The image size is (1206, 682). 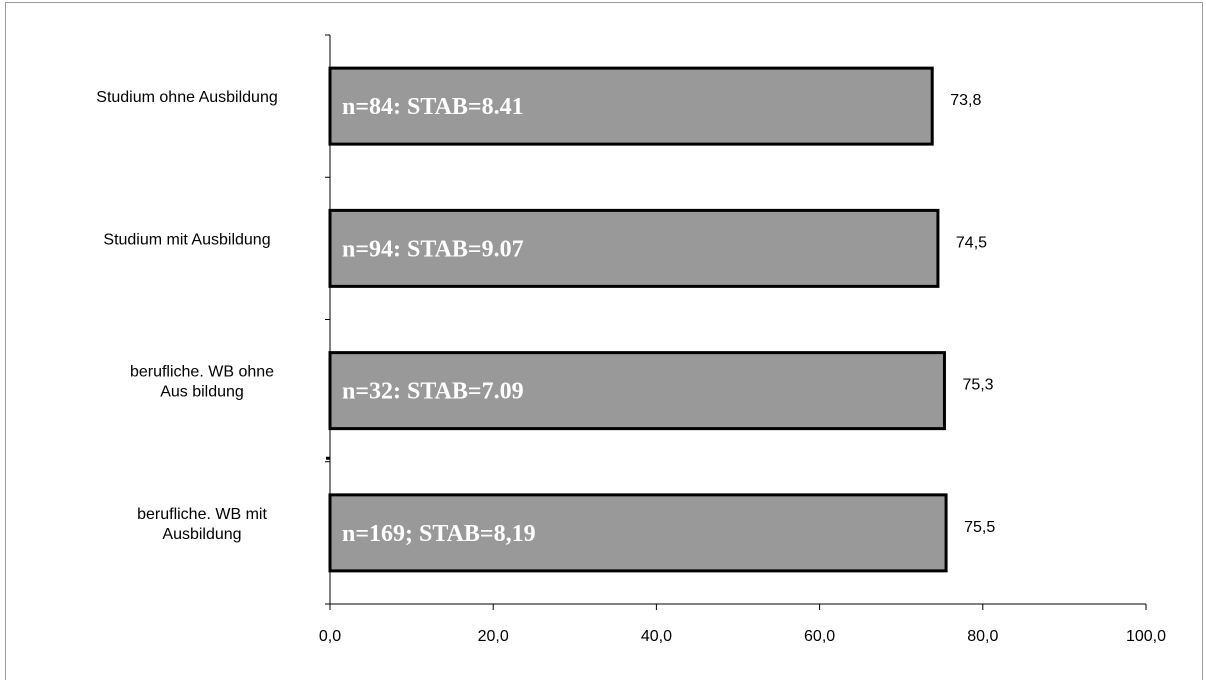 I want to click on x-tick-label: 80,0, so click(x=982, y=636).